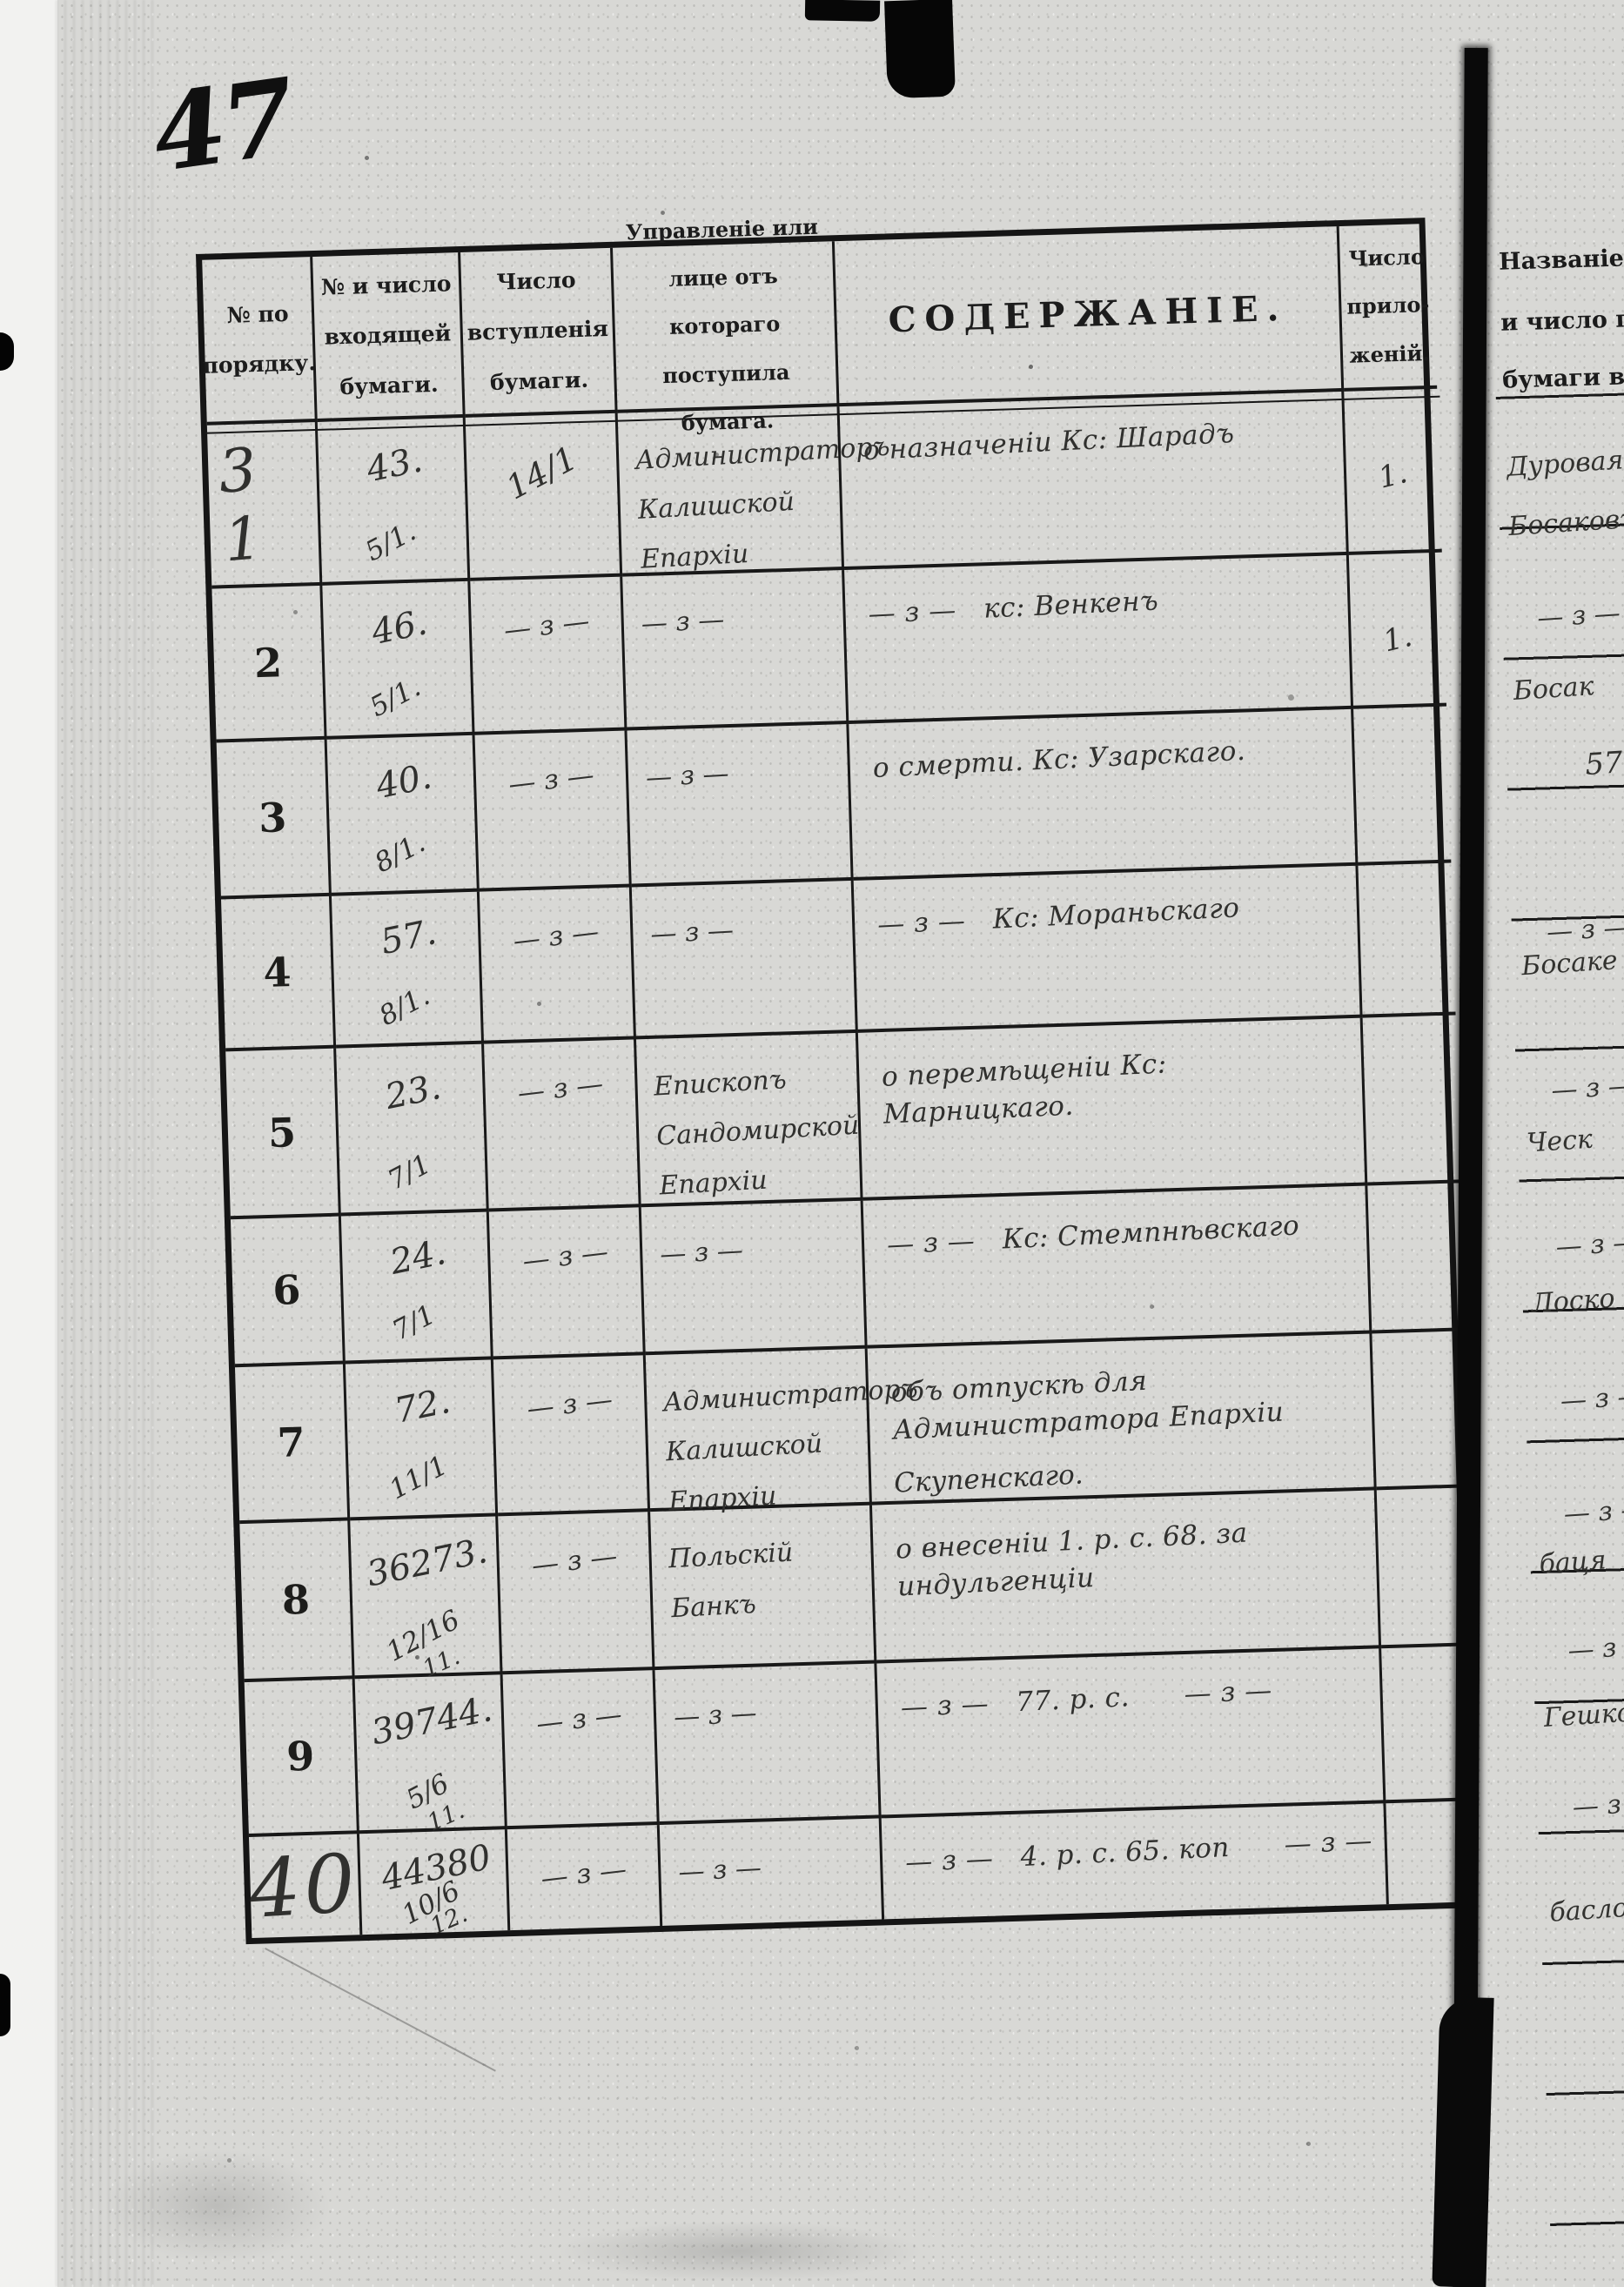 Image resolution: width=1624 pixels, height=2287 pixels. I want to click on scan-left-margin, so click(29, 1143).